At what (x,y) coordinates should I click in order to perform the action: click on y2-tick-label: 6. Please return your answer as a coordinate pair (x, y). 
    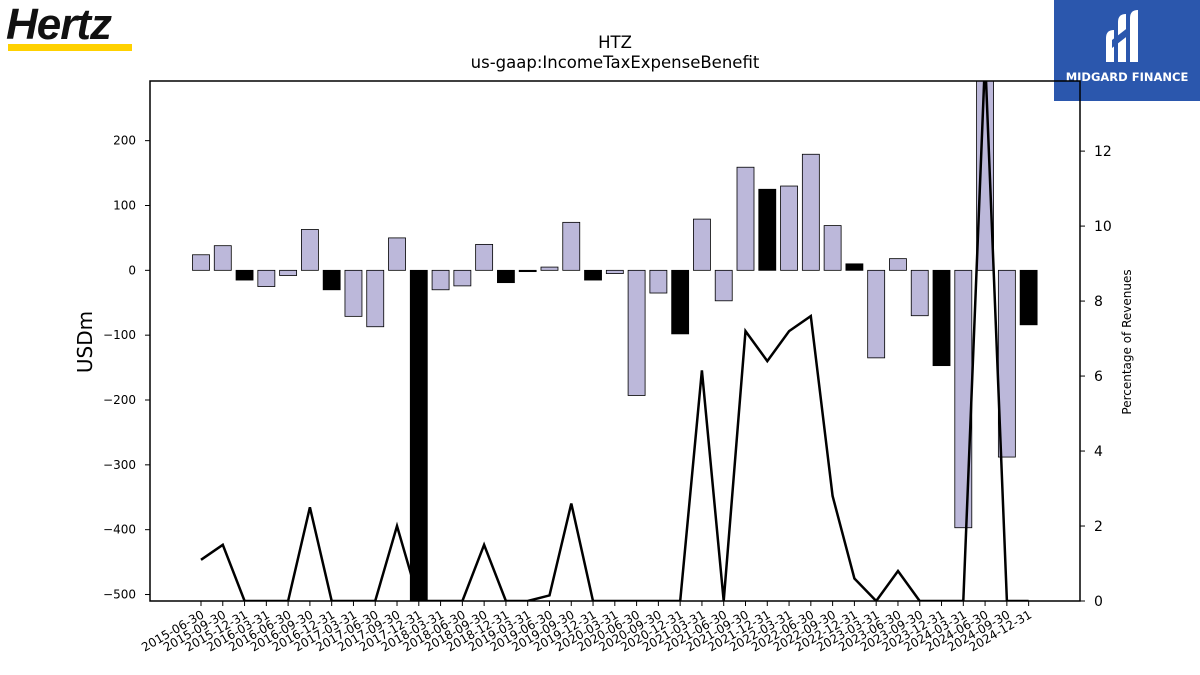
    Looking at the image, I should click on (1098, 377).